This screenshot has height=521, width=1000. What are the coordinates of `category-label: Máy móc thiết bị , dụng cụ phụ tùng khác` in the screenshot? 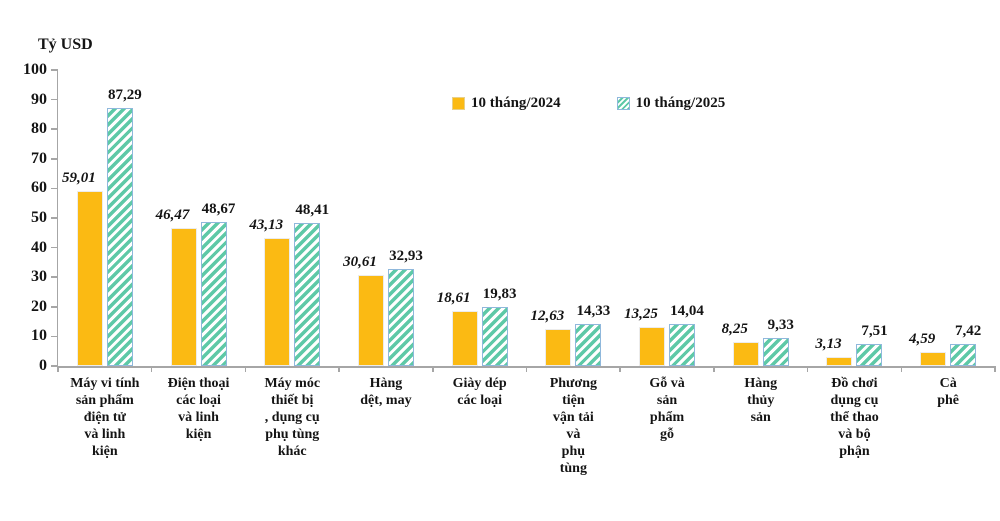 It's located at (292, 417).